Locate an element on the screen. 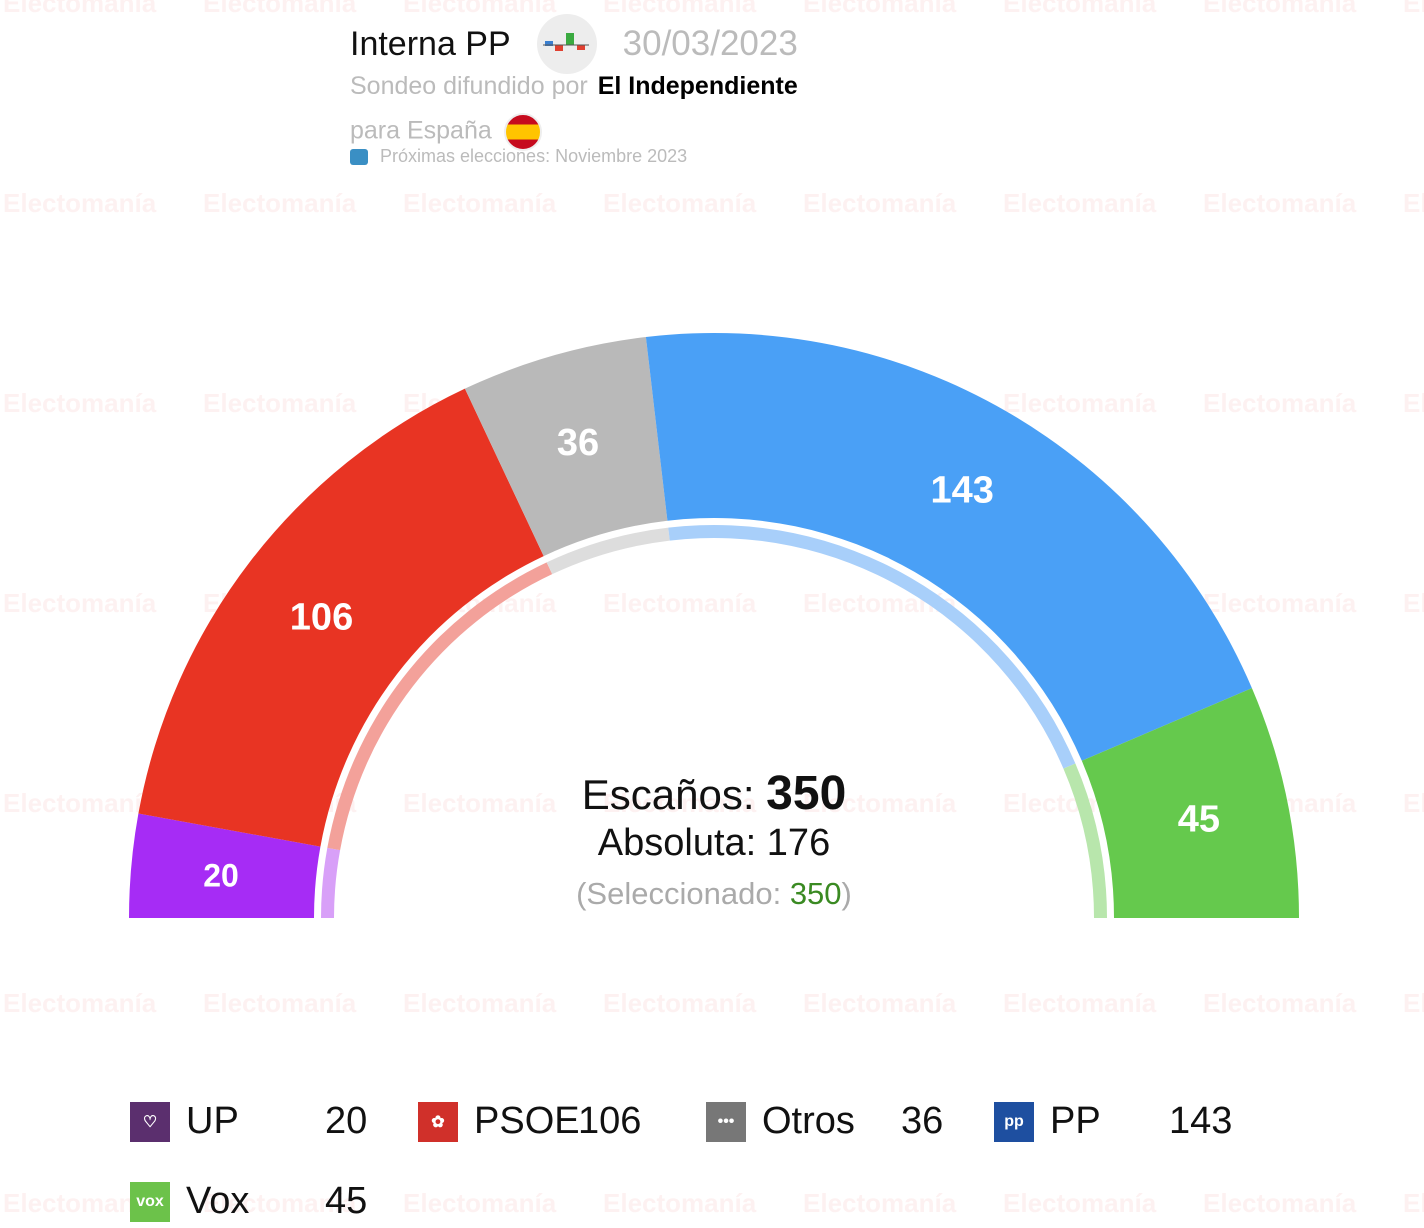 The height and width of the screenshot is (1228, 1424). legend-item-otros: ••• Otros 36 is located at coordinates (824, 1121).